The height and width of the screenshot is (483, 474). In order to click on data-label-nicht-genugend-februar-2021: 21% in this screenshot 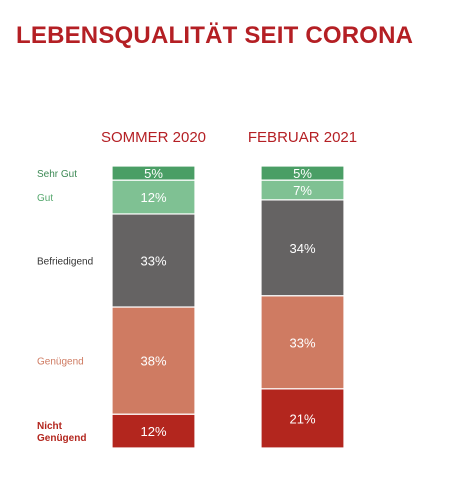, I will do `click(302, 418)`.